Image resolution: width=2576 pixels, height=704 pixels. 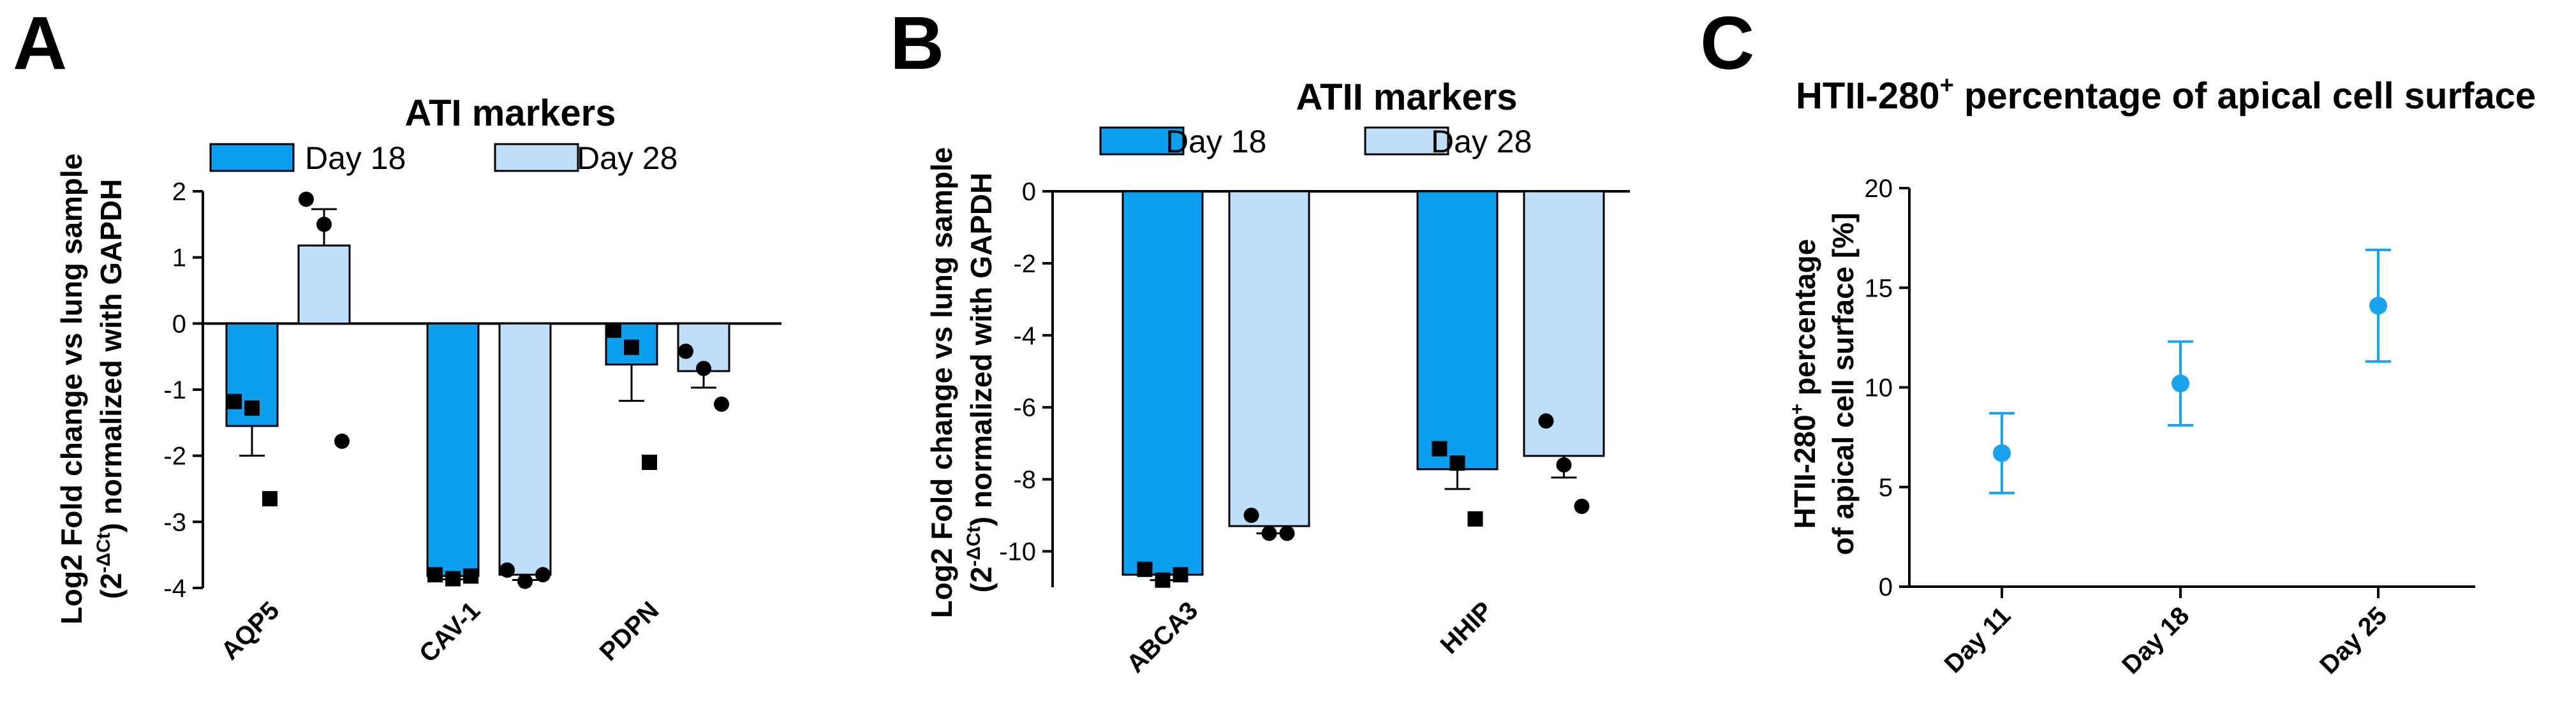 I want to click on panel-letter-c: C, so click(x=1727, y=43).